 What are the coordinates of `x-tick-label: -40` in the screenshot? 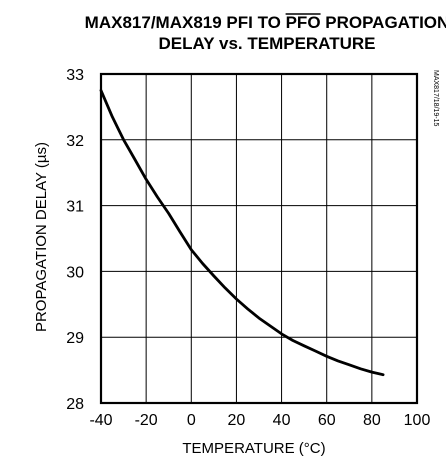 It's located at (100, 420).